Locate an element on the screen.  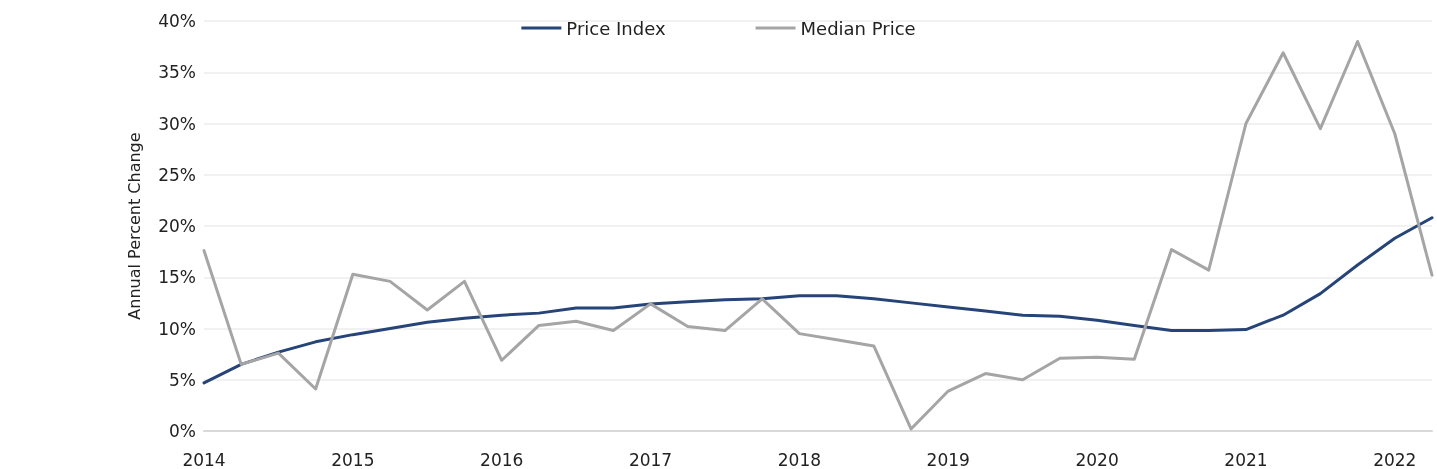
y-tick-label: 20% is located at coordinates (177, 226).